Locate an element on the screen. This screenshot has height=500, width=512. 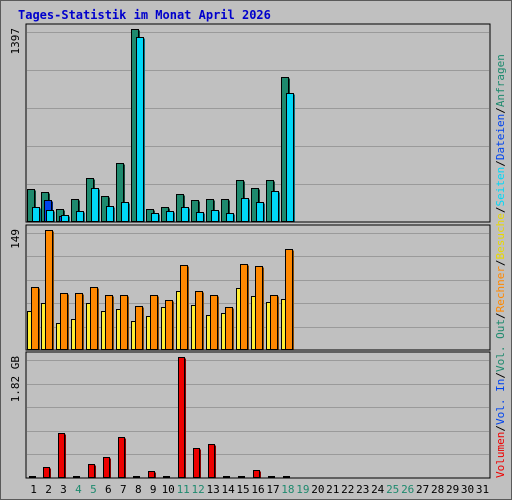
bar-besuche-day-5-body is located at coordinates (88, 326).